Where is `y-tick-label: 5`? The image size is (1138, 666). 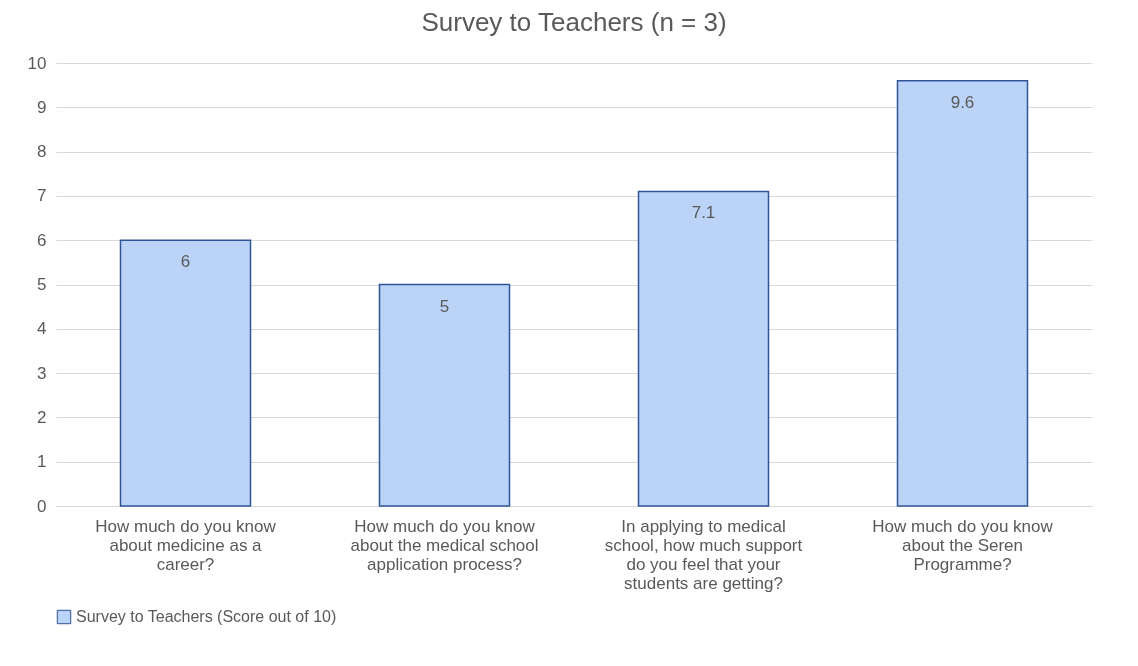 y-tick-label: 5 is located at coordinates (42, 284).